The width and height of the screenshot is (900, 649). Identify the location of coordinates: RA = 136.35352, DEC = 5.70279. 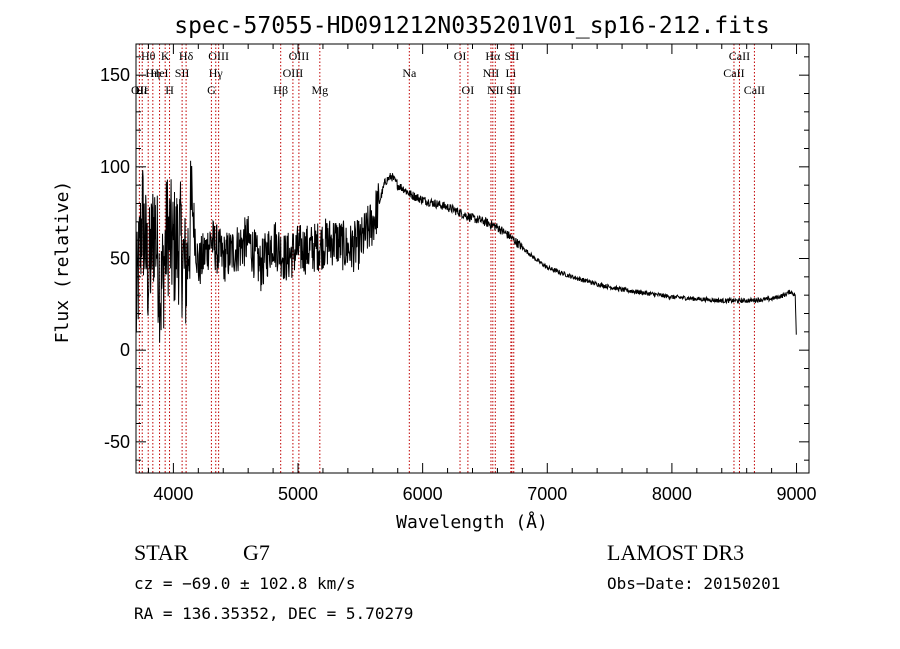
(273, 613).